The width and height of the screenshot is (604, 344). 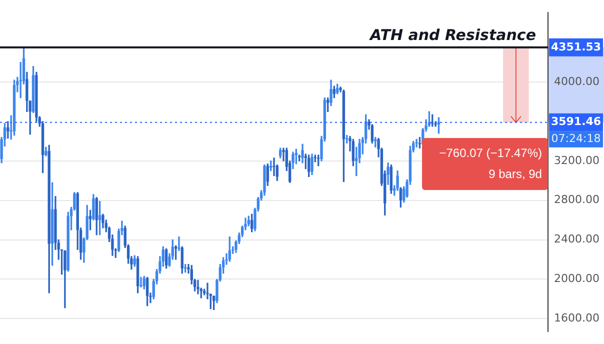 I want to click on label-box: −760.07 (−17.47%) 9 bars, 9d, so click(x=485, y=164).